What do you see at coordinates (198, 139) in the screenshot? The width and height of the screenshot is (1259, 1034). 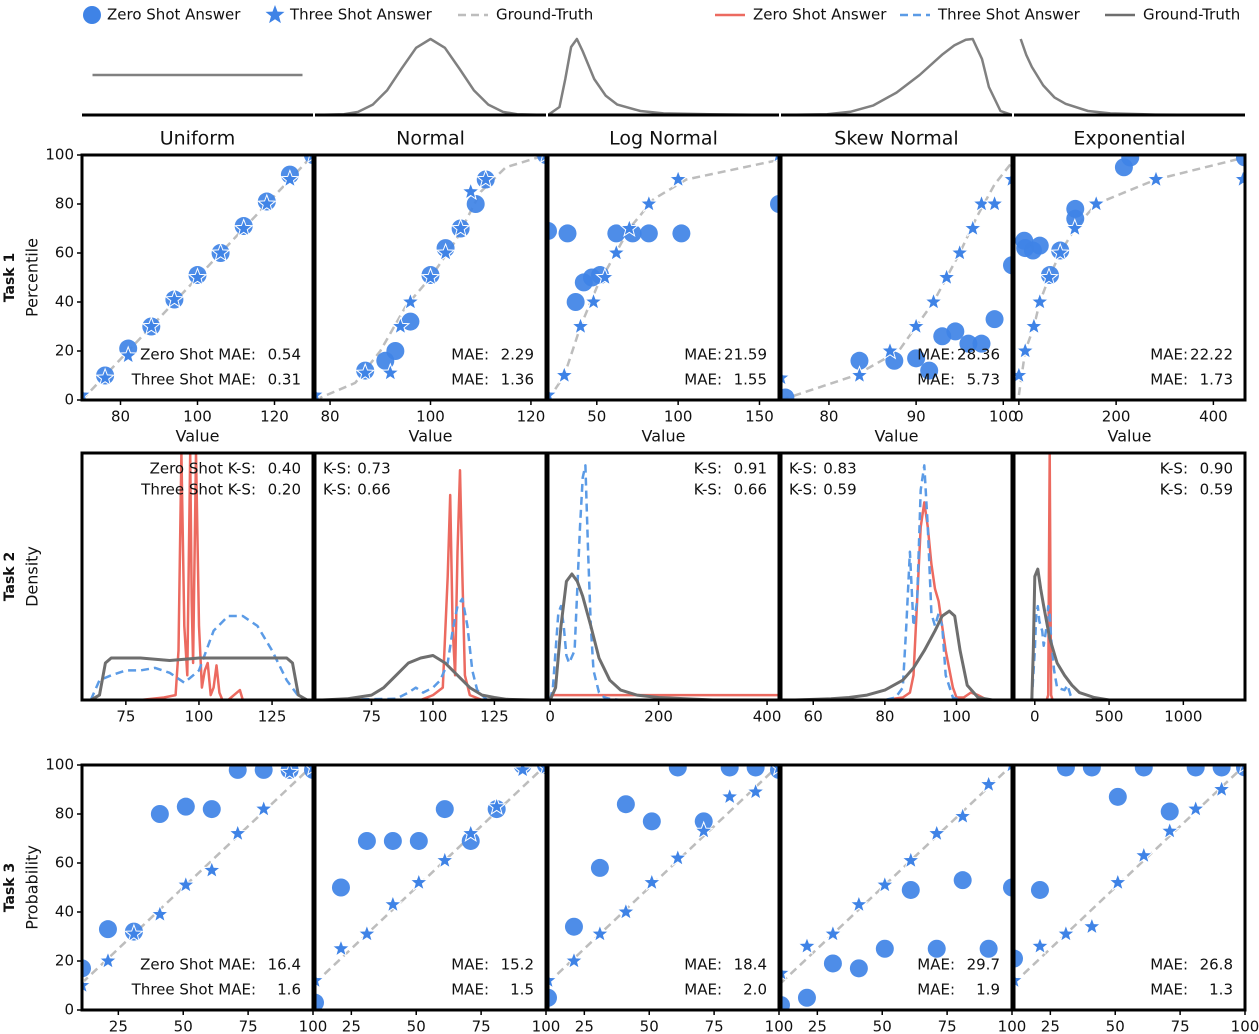 I see `column-title: Uniform` at bounding box center [198, 139].